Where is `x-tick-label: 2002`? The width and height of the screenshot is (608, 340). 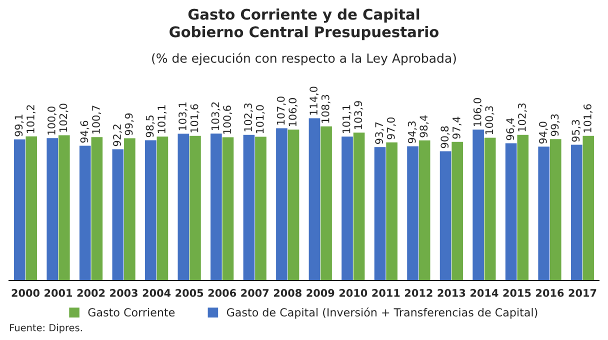 x-tick-label: 2002 is located at coordinates (91, 293).